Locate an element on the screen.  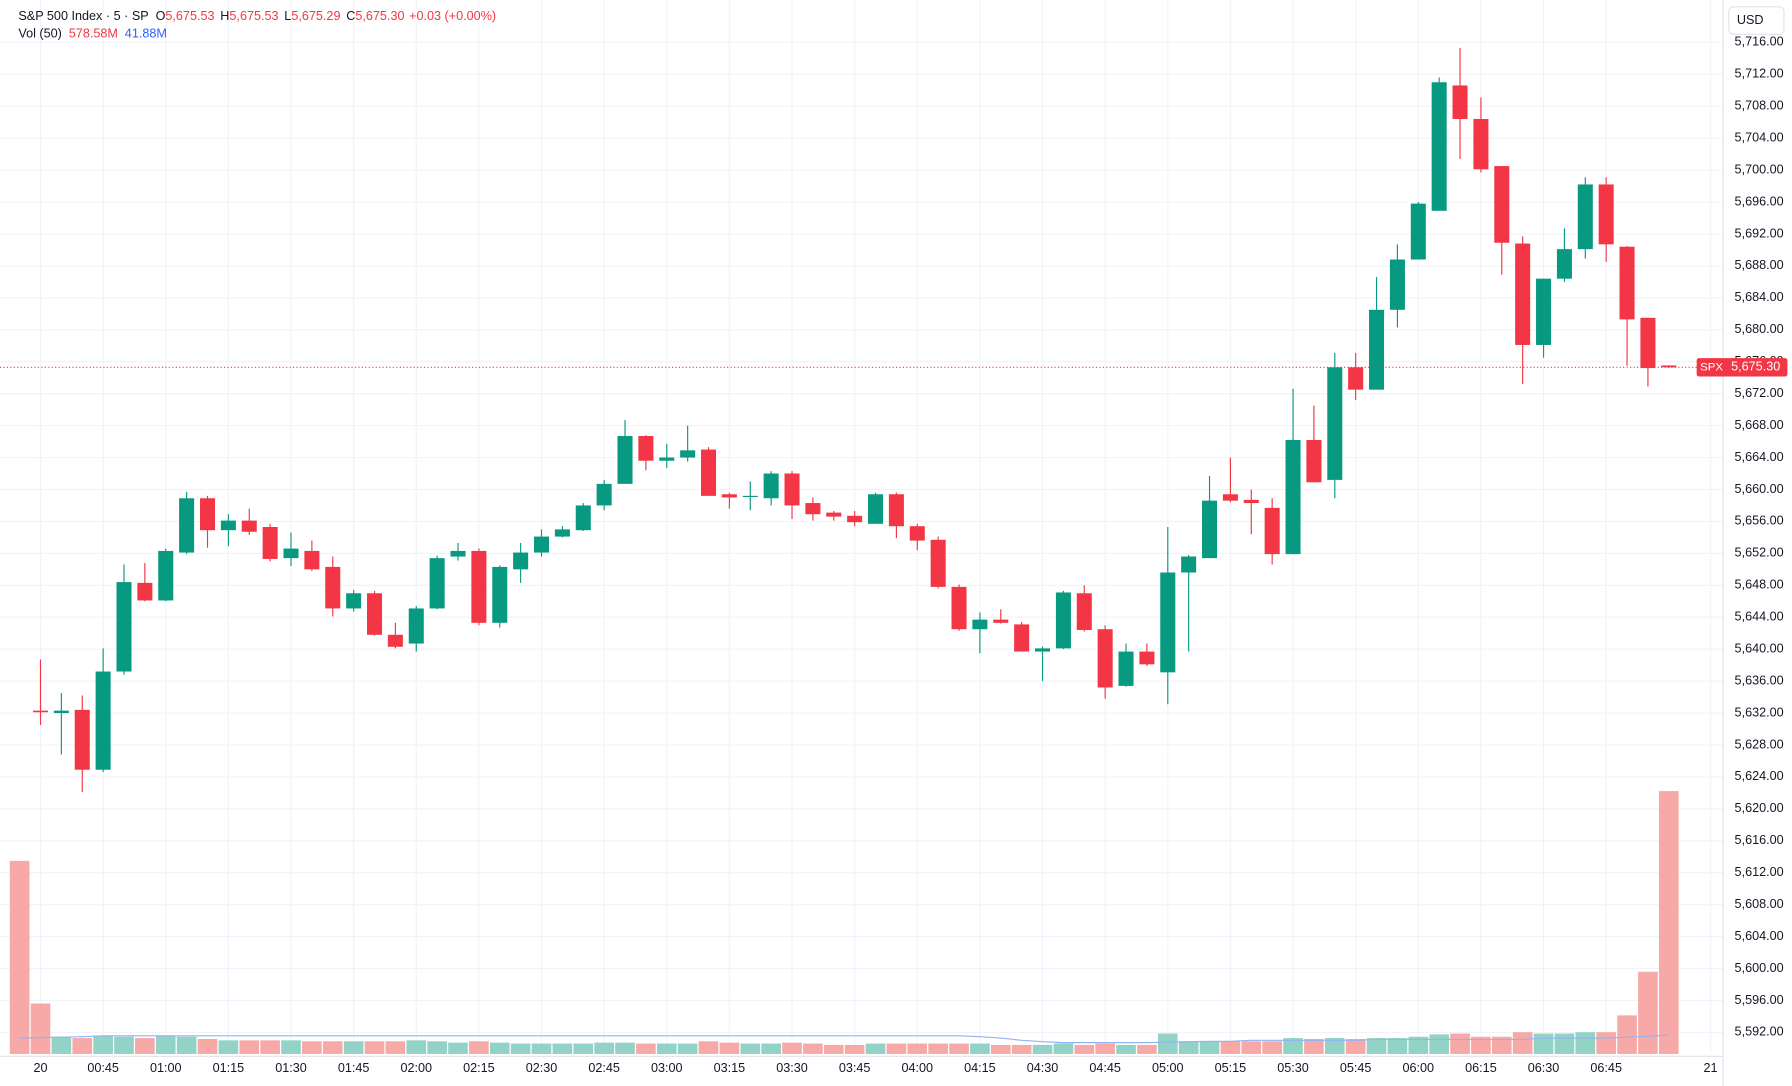
y-tick-label: 5,708.00 is located at coordinates (1759, 106).